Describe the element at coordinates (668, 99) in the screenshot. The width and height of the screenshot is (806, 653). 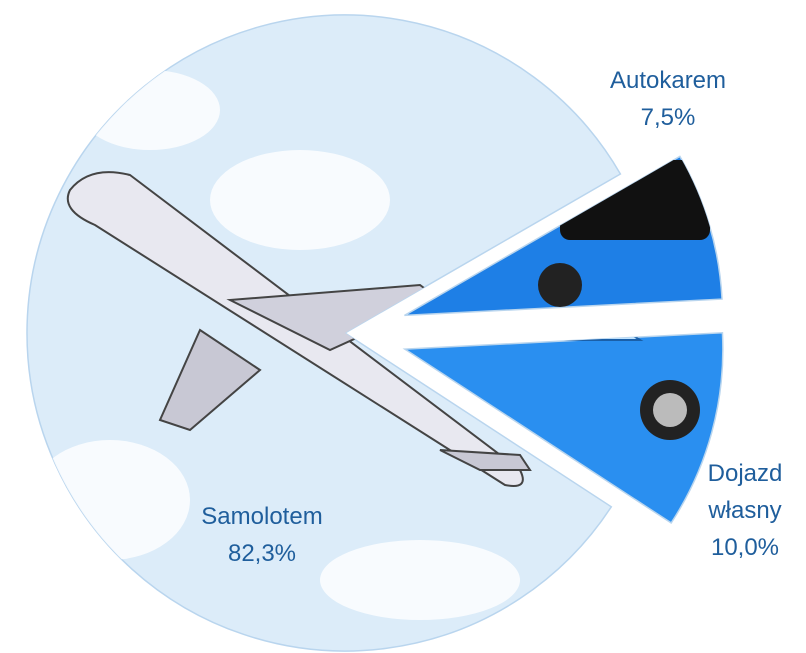
I see `slice-label: Autokarem 7,5%` at that location.